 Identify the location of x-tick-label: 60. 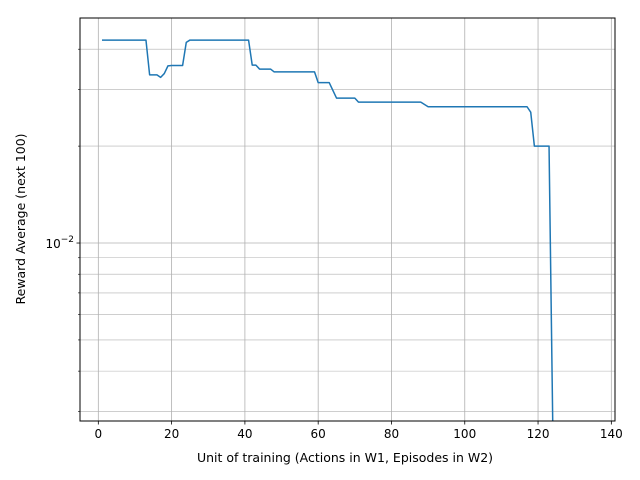
(318, 434).